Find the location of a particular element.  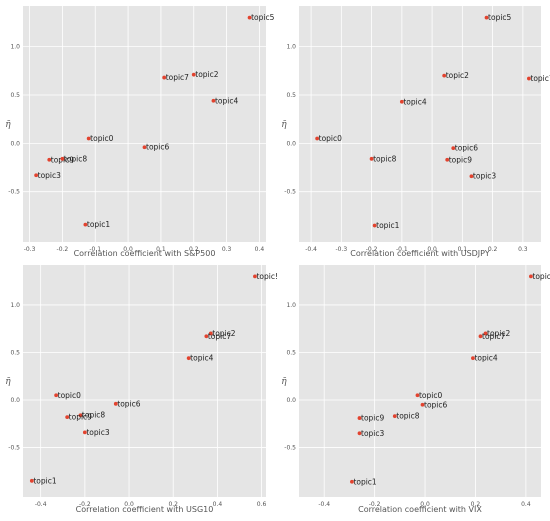

x-tick-label: 0.0 is located at coordinates (129, 504).